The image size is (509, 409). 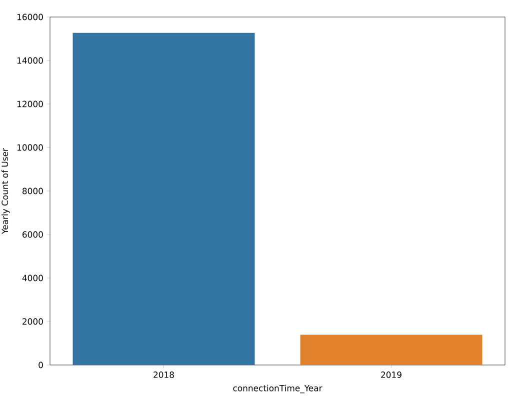 I want to click on y-tick-label: 12000, so click(x=30, y=104).